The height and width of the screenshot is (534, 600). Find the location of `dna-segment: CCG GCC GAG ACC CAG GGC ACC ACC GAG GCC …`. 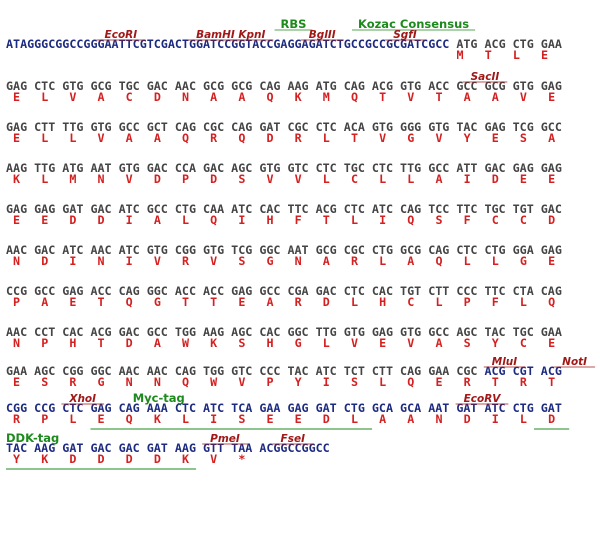

dna-segment: CCG GCC GAG ACC CAG GGC ACC ACC GAG GCC … is located at coordinates (284, 291).